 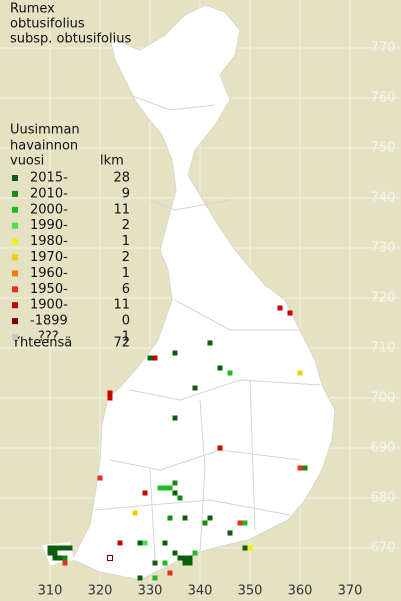 What do you see at coordinates (32, 9) in the screenshot?
I see `title-line: Rumex` at bounding box center [32, 9].